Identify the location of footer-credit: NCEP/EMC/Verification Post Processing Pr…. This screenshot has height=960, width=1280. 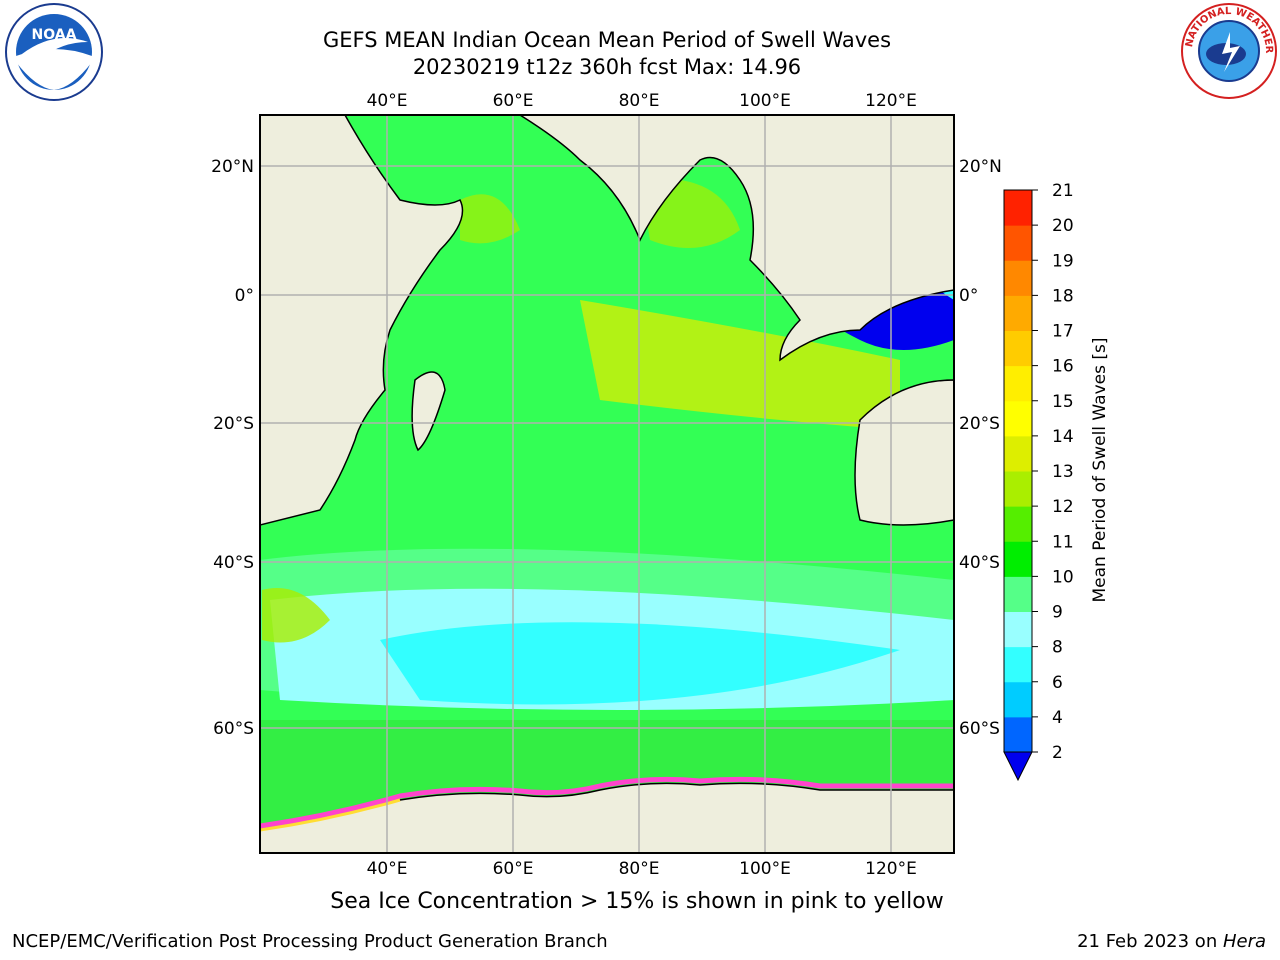
(310, 941).